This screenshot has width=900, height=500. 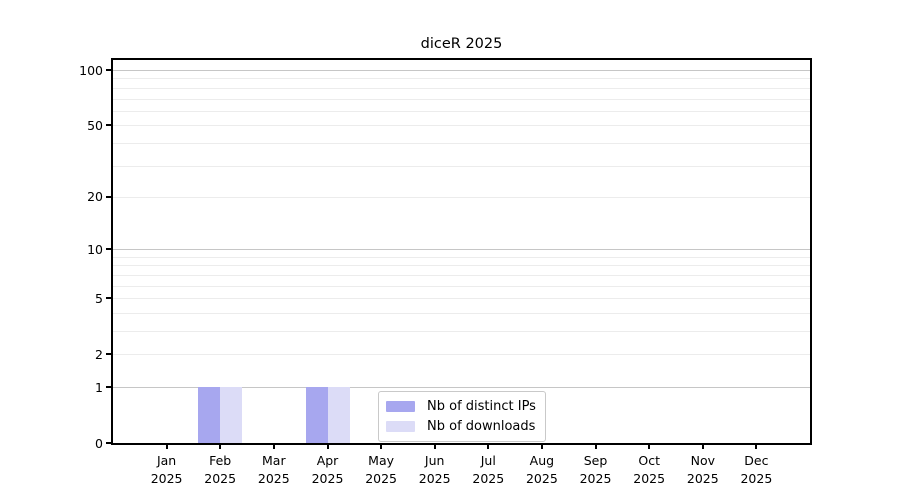 What do you see at coordinates (481, 426) in the screenshot?
I see `legend-label-downloads: Nb of downloads` at bounding box center [481, 426].